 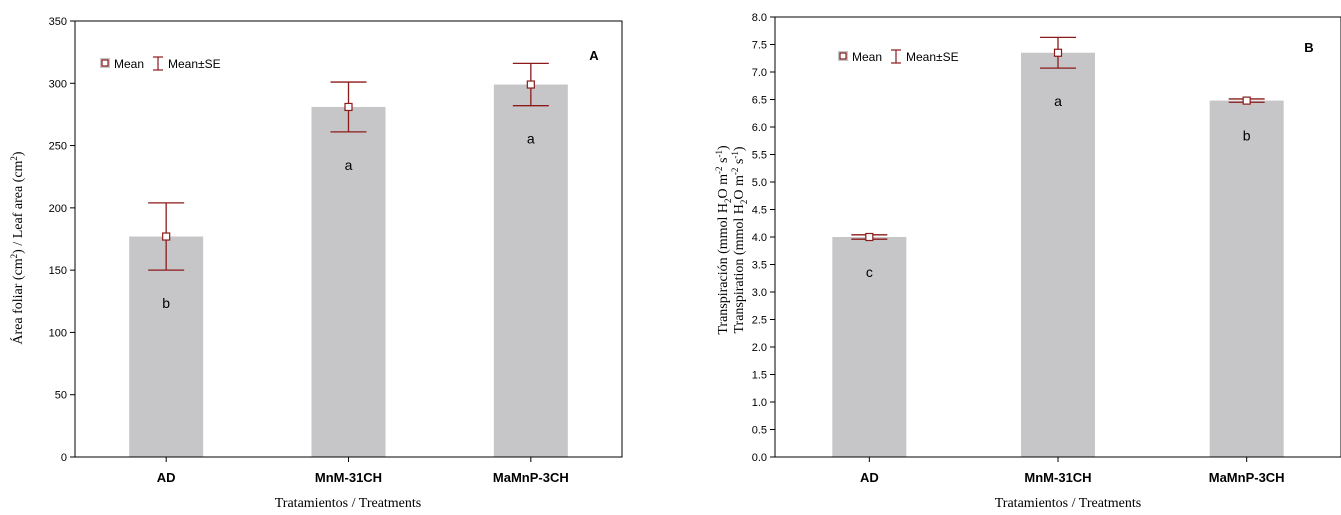 What do you see at coordinates (759, 101) in the screenshot?
I see `y-tick-label: 6.5` at bounding box center [759, 101].